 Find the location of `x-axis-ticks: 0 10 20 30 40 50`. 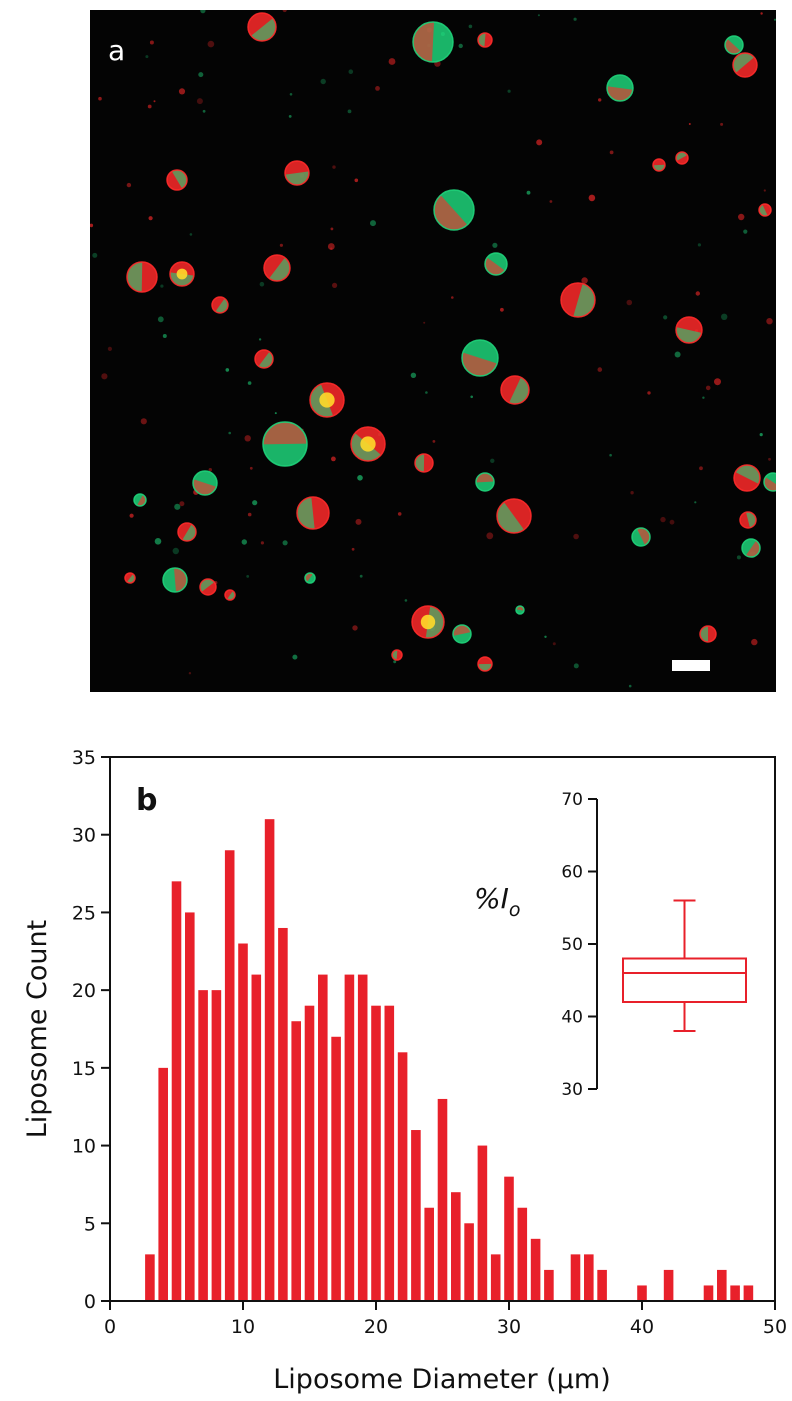

x-axis-ticks: 0 10 20 30 40 50 is located at coordinates (445, 1319).